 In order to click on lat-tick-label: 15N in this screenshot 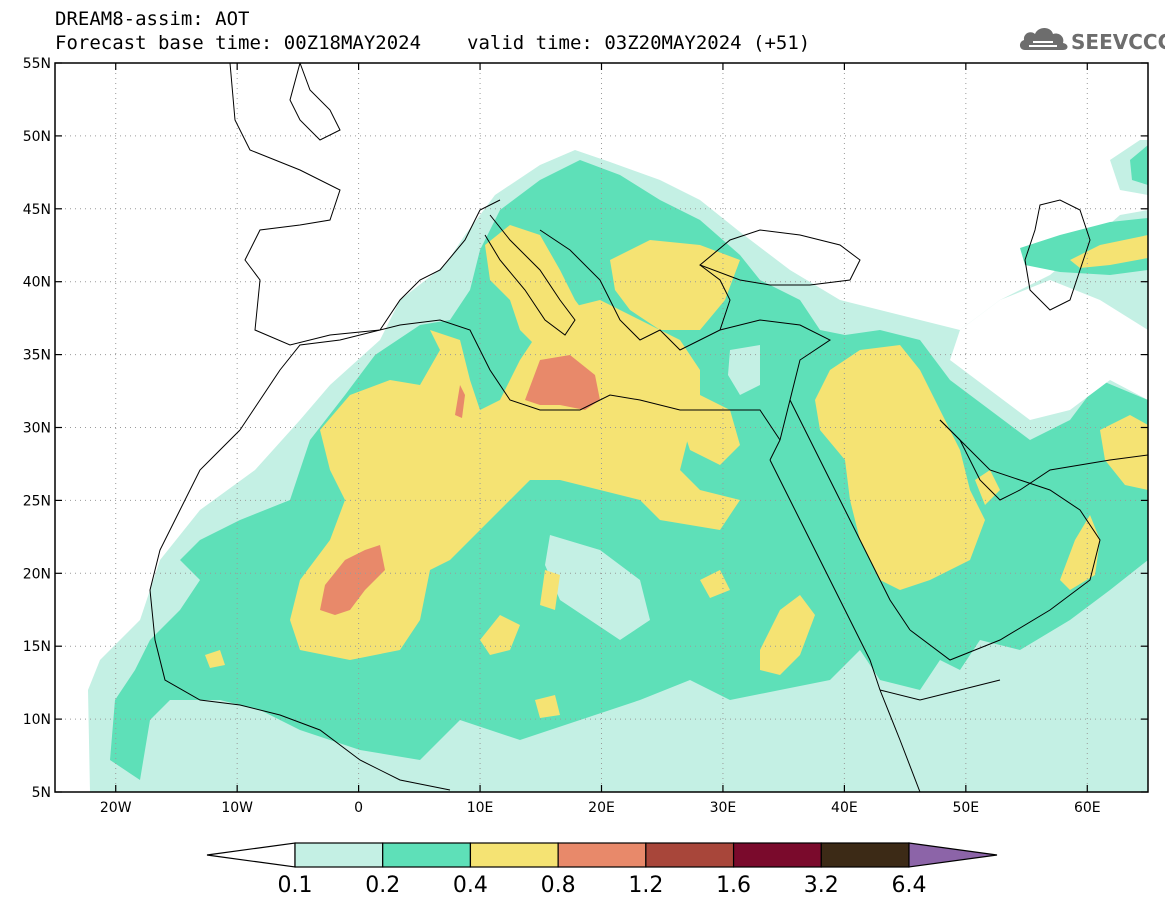, I will do `click(37, 647)`.